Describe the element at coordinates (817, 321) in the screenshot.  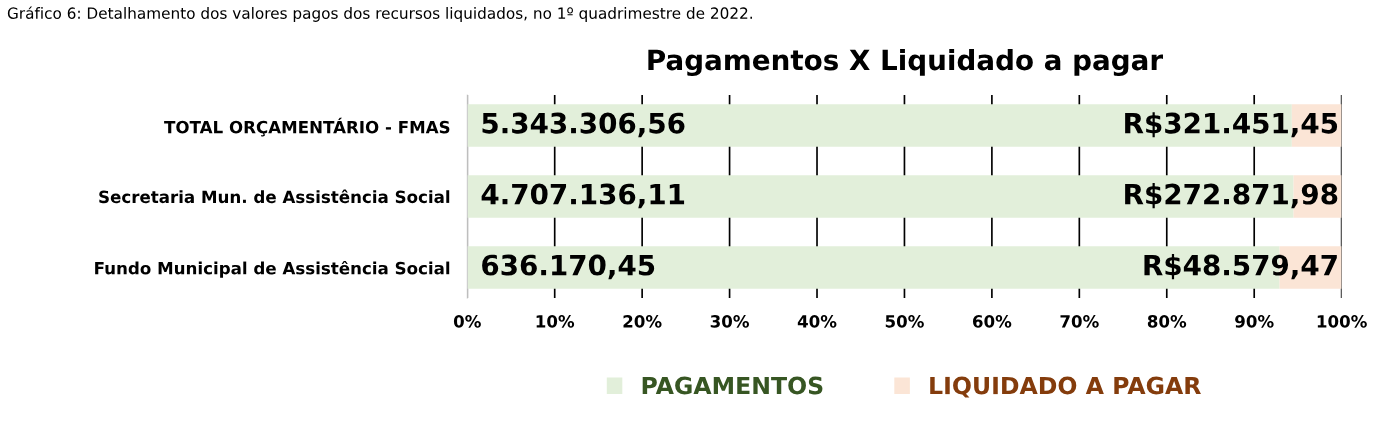
I see `x-tick-label: 40%` at that location.